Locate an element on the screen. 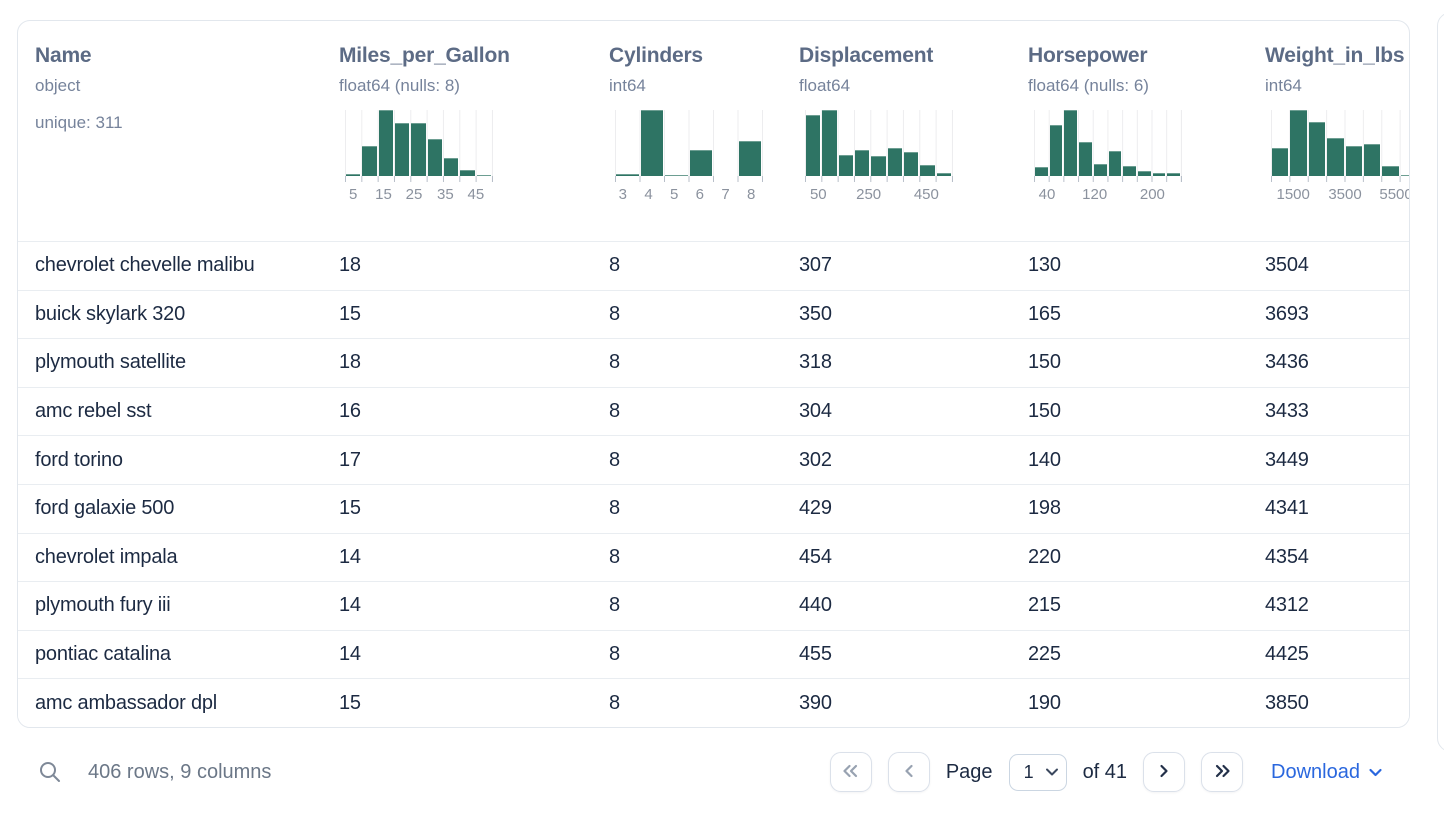 This screenshot has height=816, width=1444. prev-page-button is located at coordinates (908, 772).